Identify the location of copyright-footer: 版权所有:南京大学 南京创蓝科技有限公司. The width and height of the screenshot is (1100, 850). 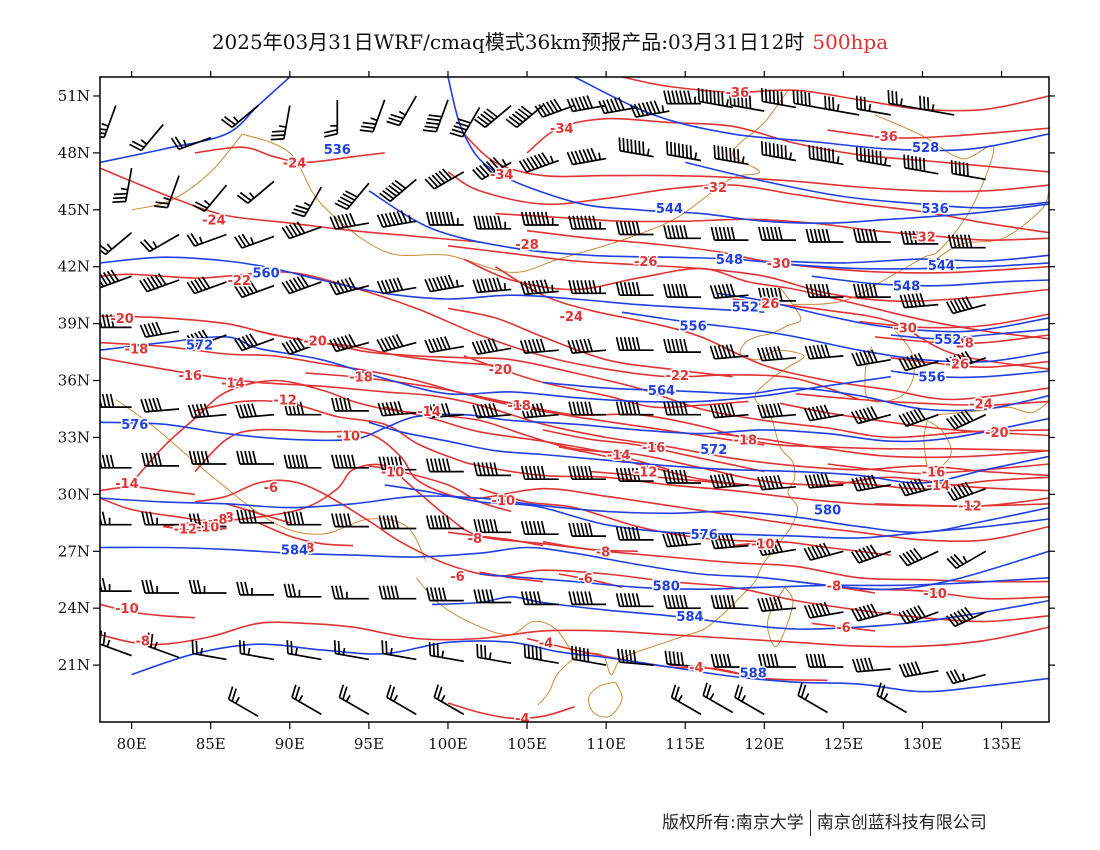
(824, 822).